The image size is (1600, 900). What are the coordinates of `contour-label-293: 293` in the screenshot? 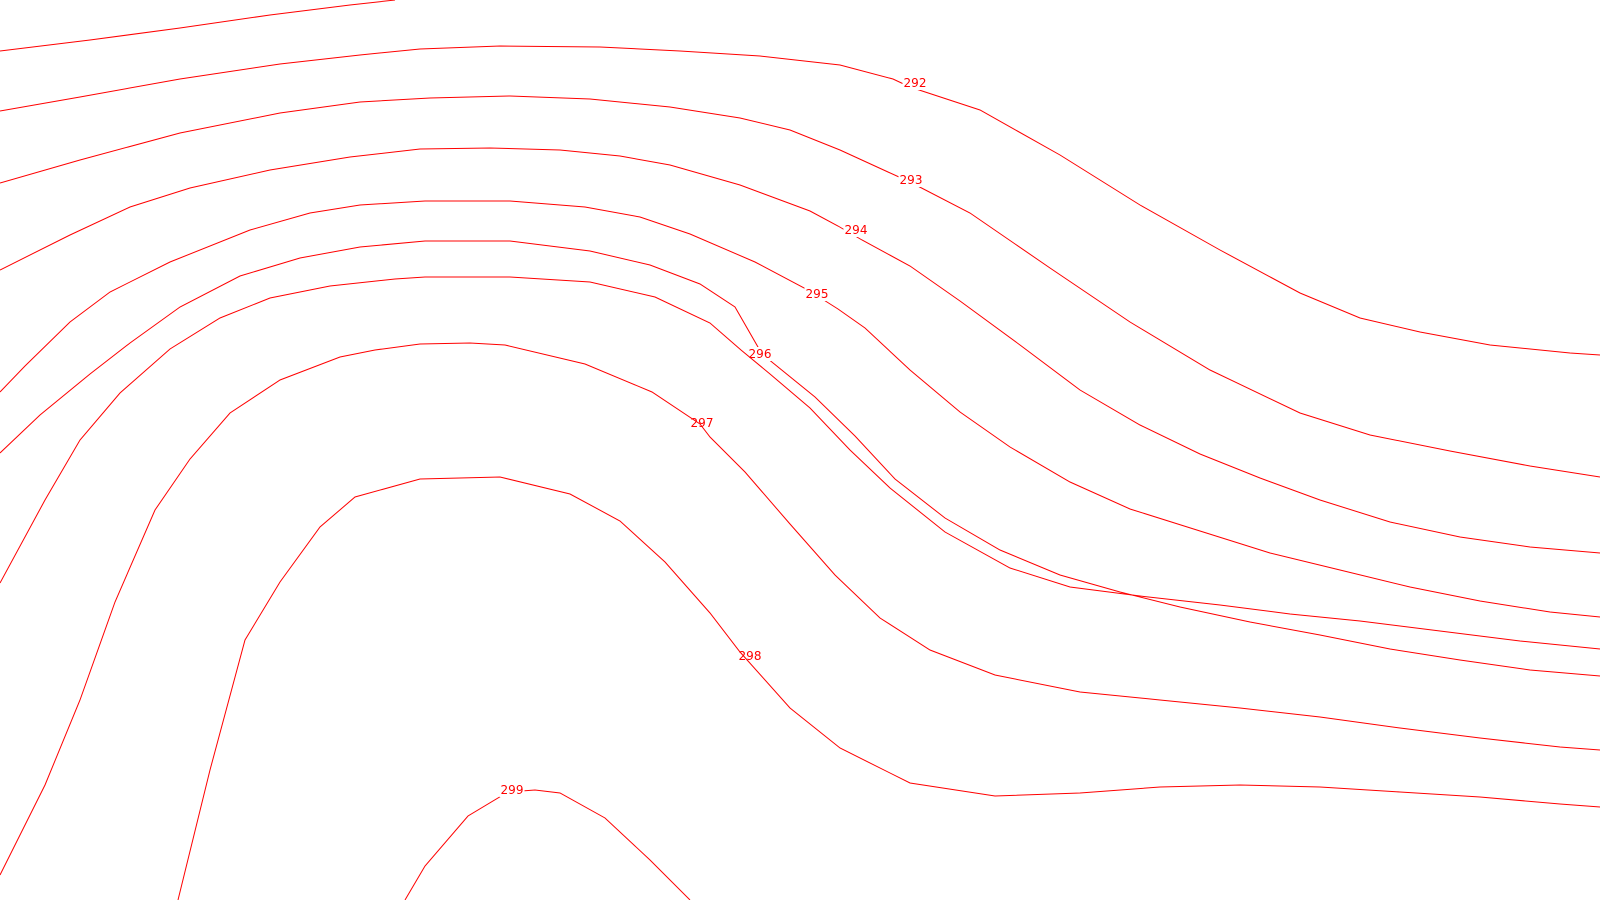 It's located at (911, 180).